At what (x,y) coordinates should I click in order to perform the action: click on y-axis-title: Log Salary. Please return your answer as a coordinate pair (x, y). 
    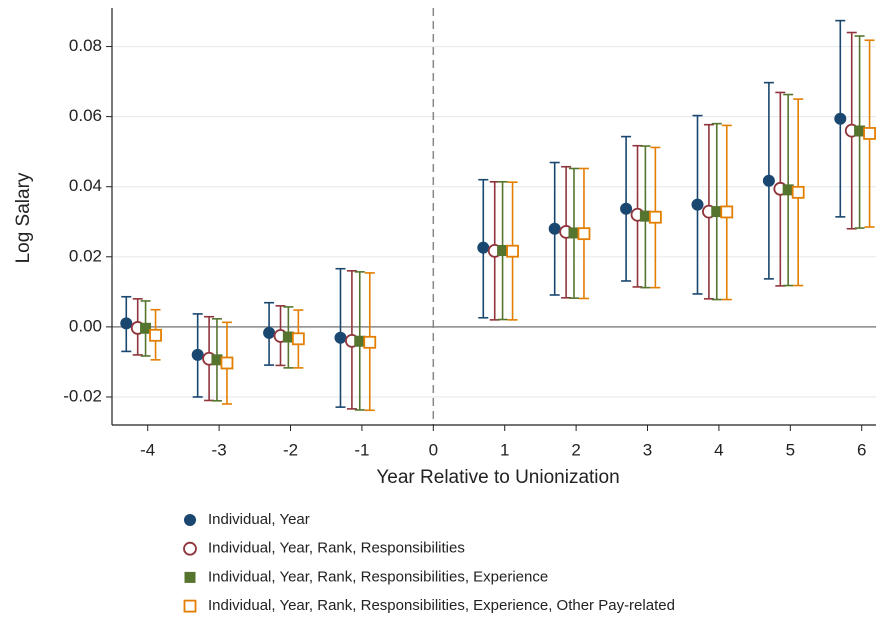
    Looking at the image, I should click on (23, 217).